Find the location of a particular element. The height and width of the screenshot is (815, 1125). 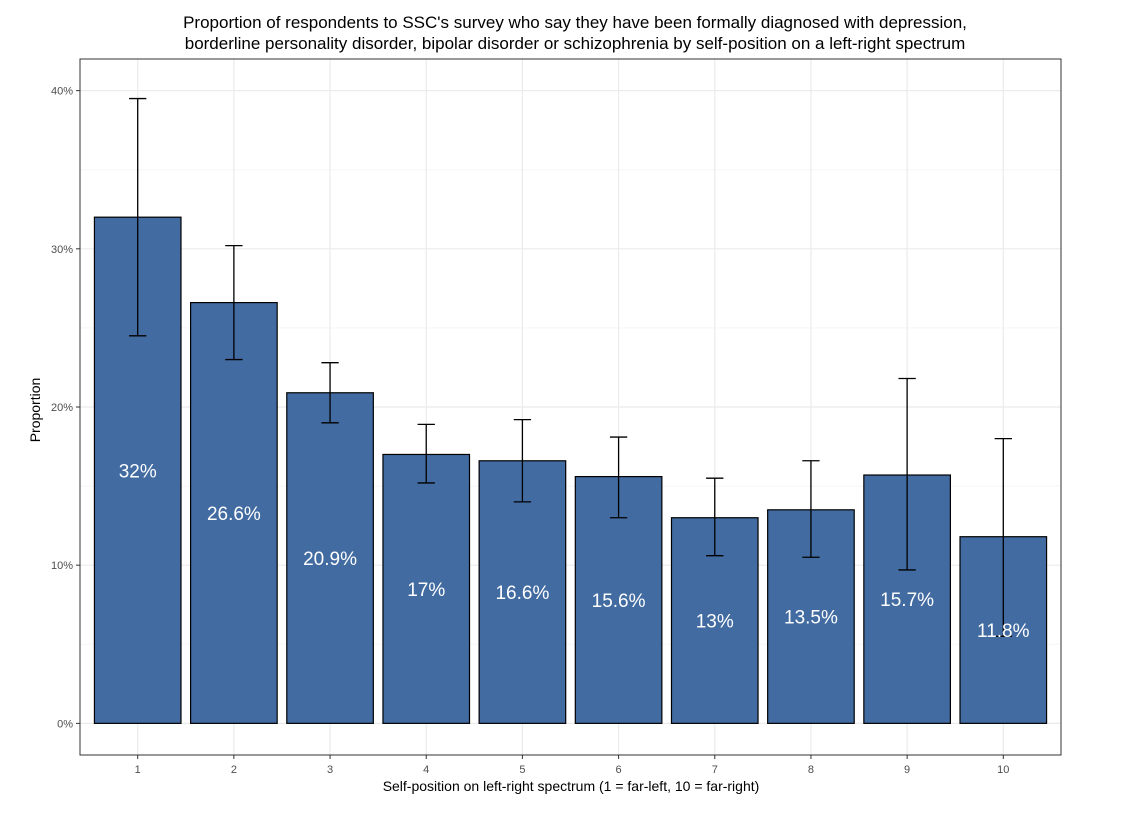

bar-value-label: 17% is located at coordinates (426, 590).